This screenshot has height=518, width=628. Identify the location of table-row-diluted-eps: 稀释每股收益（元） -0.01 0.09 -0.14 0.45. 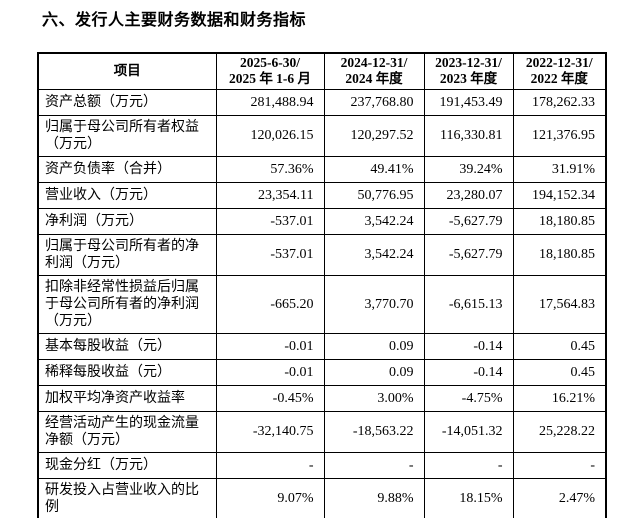
(322, 372).